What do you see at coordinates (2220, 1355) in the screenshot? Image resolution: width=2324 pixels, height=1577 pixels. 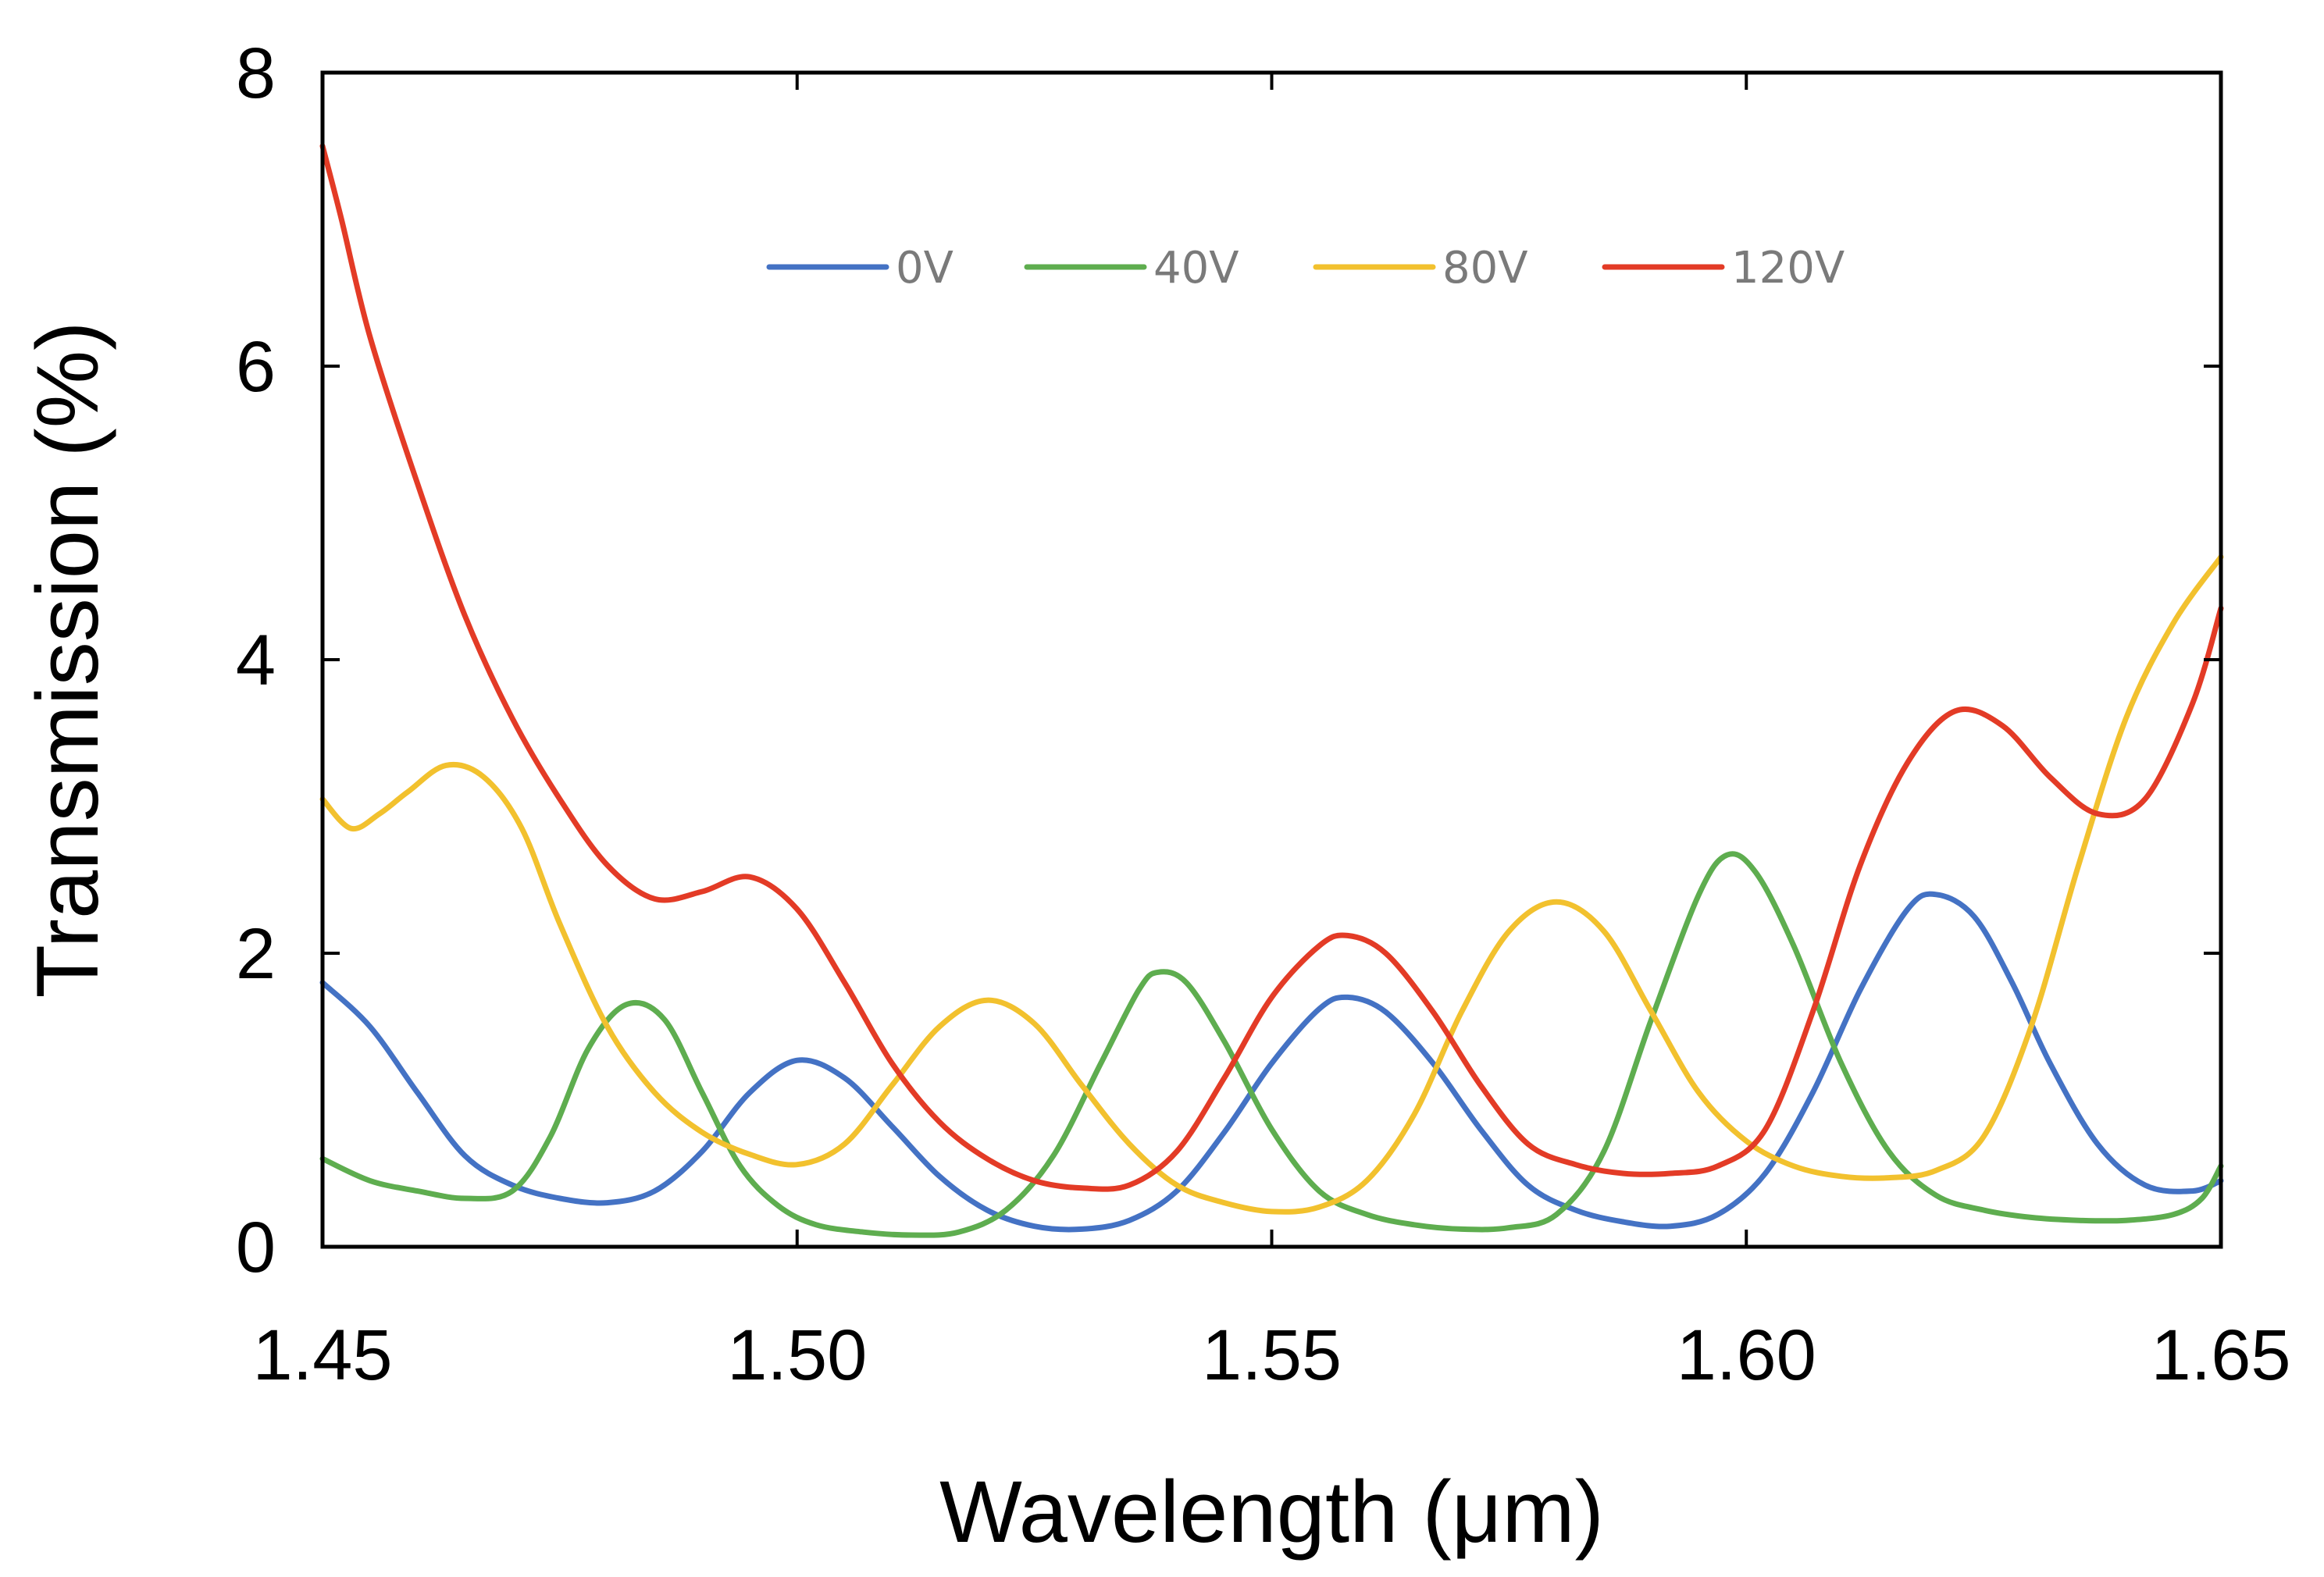 I see `x-tick-label: 1.65` at bounding box center [2220, 1355].